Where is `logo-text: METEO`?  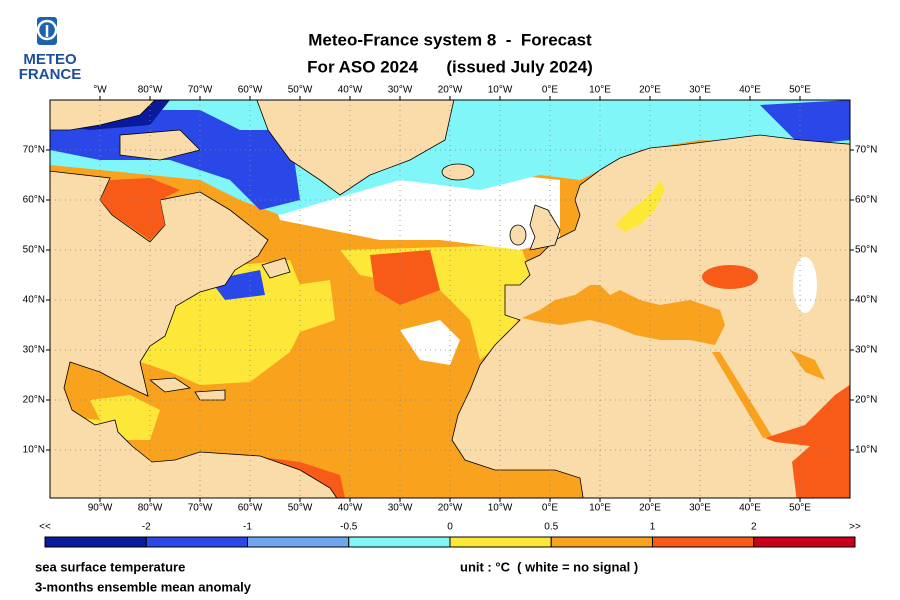 logo-text: METEO is located at coordinates (50, 59).